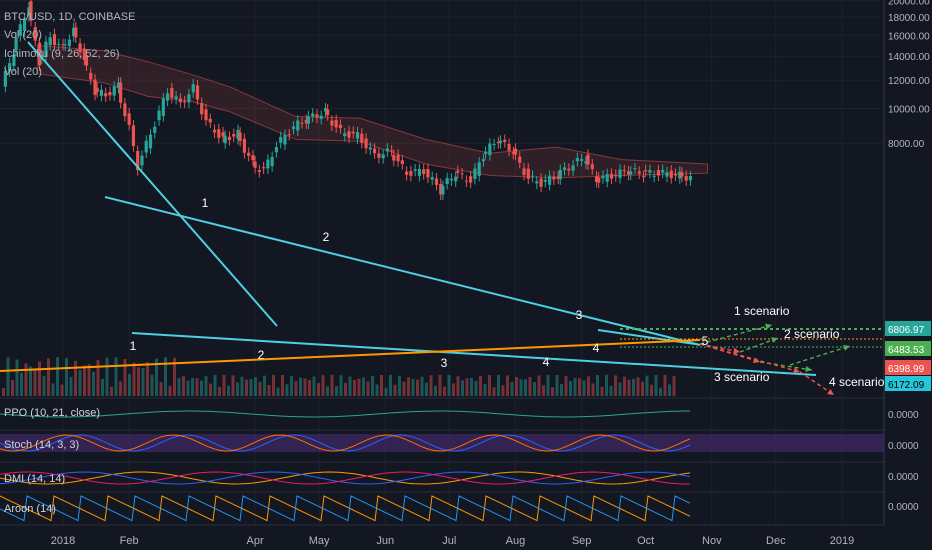 The image size is (932, 550). Describe the element at coordinates (52, 413) in the screenshot. I see `ppo-legend: PPO (10, 21, close)` at that location.